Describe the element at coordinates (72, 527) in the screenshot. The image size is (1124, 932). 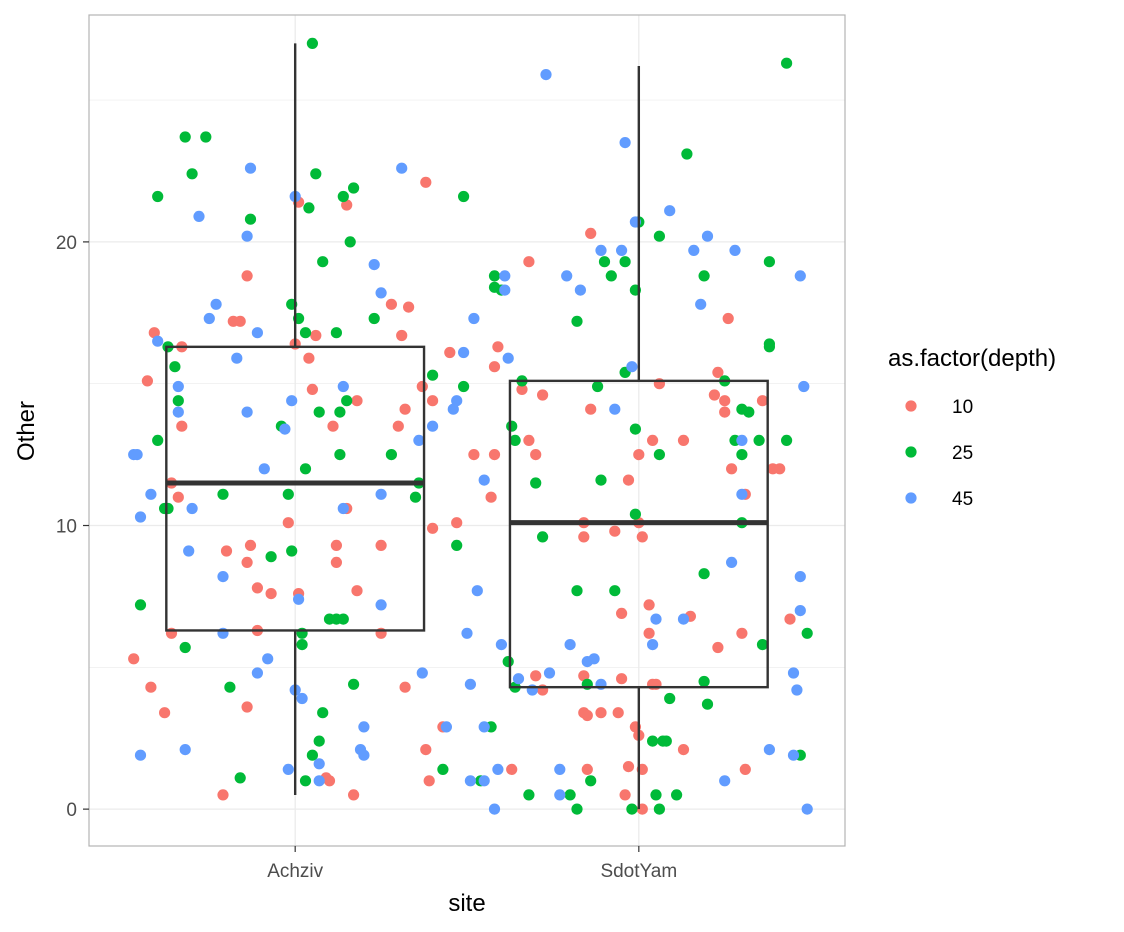
I see `y-axis-ticks: 0 10 20` at that location.